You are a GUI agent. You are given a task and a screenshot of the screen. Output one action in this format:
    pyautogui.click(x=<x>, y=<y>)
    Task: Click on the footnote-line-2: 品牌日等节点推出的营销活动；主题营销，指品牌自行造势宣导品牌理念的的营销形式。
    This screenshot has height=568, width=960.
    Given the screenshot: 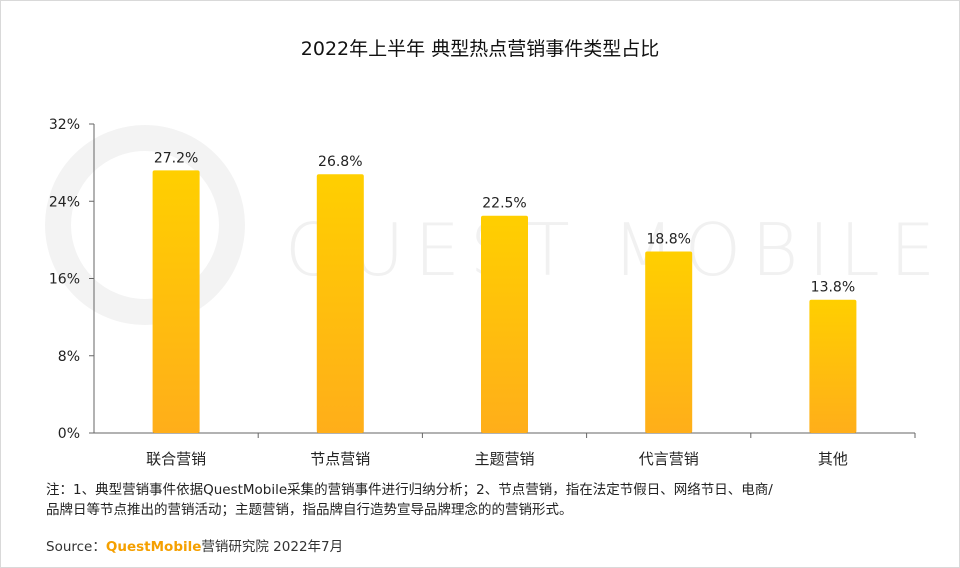 What is the action you would take?
    pyautogui.click(x=309, y=510)
    